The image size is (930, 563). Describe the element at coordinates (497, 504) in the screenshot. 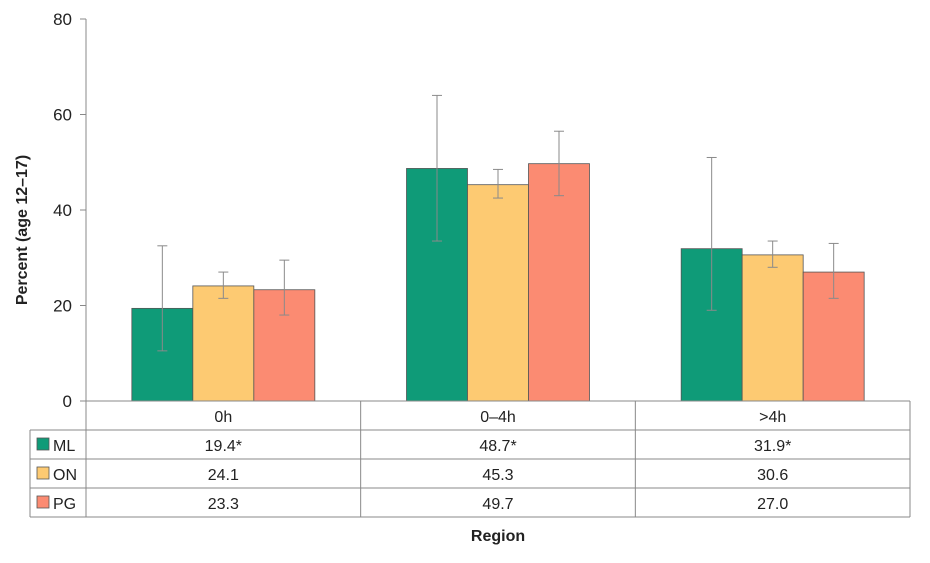

I see `data-label: 49.7` at that location.